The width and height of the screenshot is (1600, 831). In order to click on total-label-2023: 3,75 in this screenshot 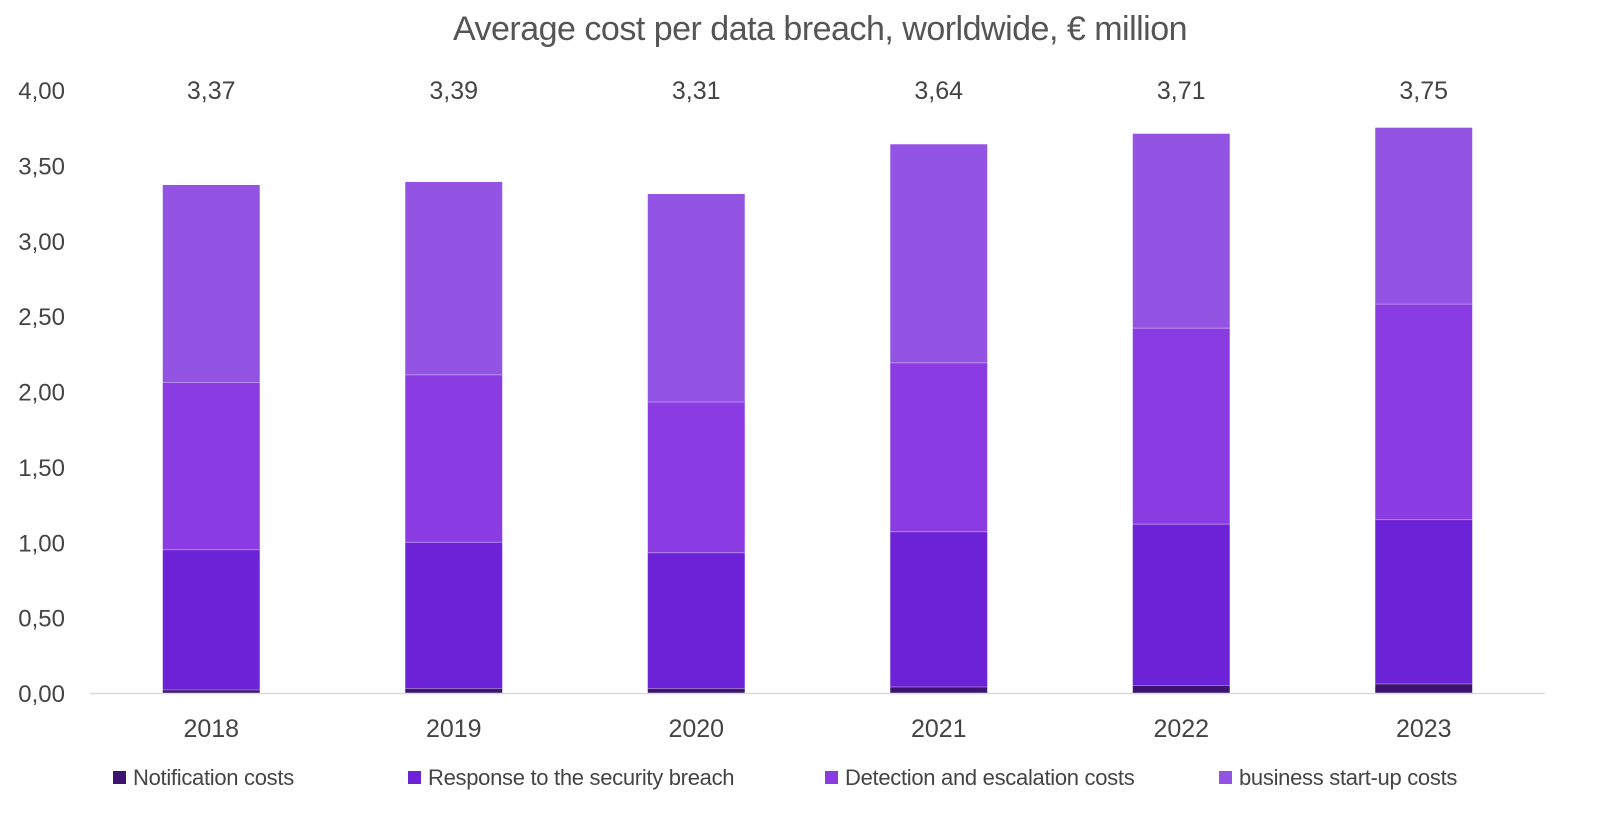, I will do `click(1423, 91)`.